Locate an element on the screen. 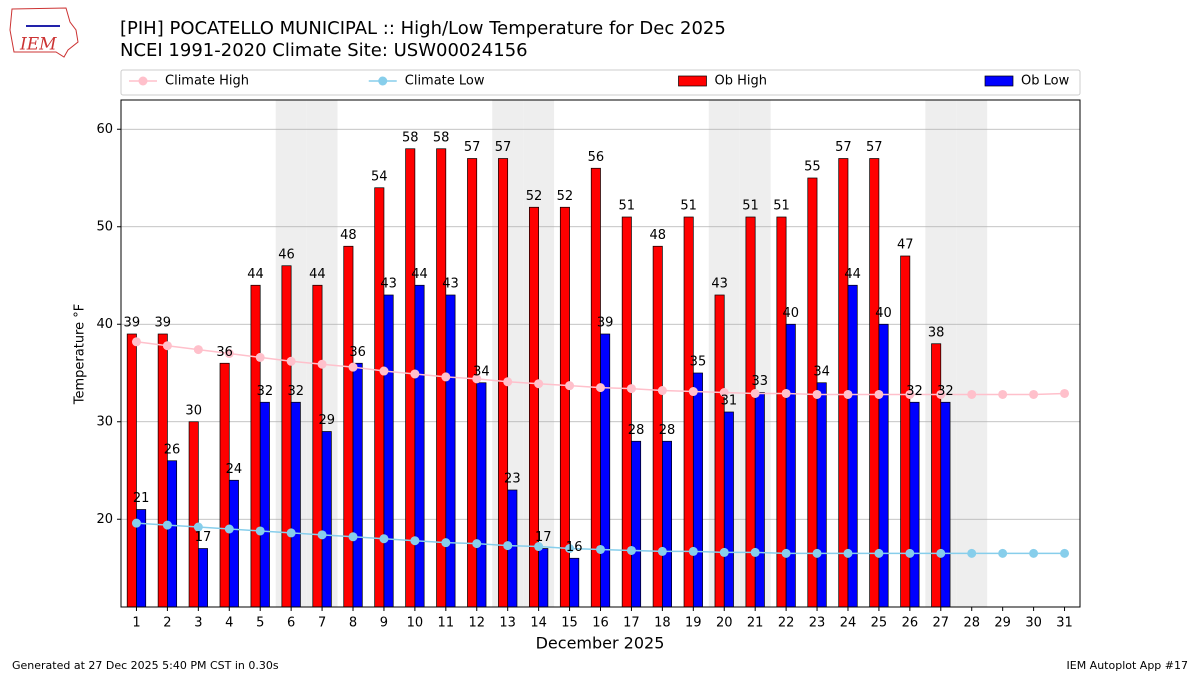 The height and width of the screenshot is (675, 1200). legend-box is located at coordinates (600, 82).